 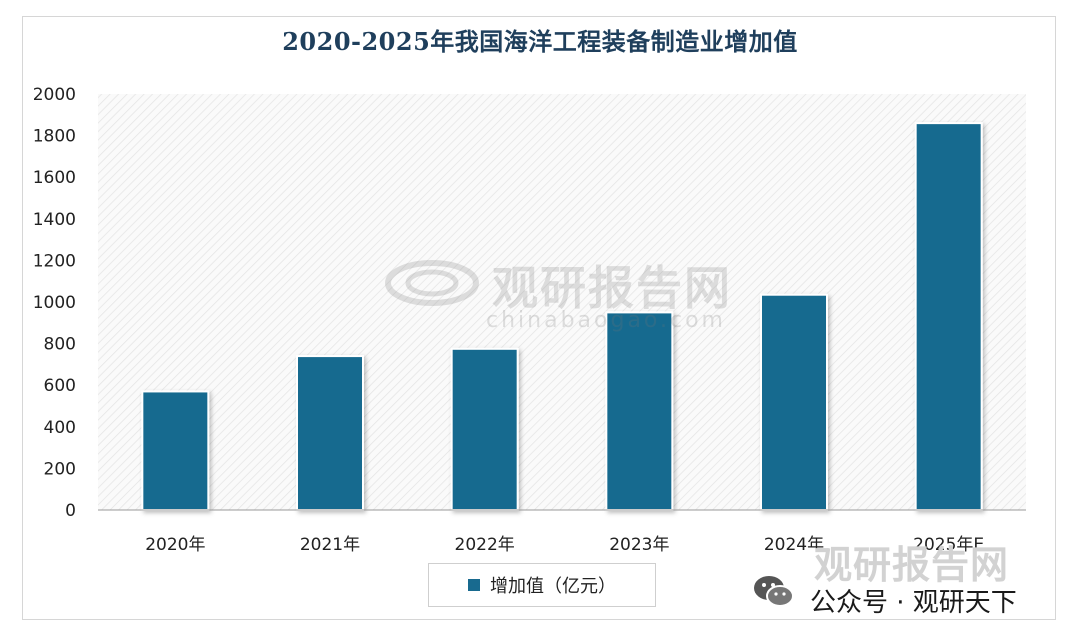 I want to click on y-tick-label: 600, so click(x=60, y=386).